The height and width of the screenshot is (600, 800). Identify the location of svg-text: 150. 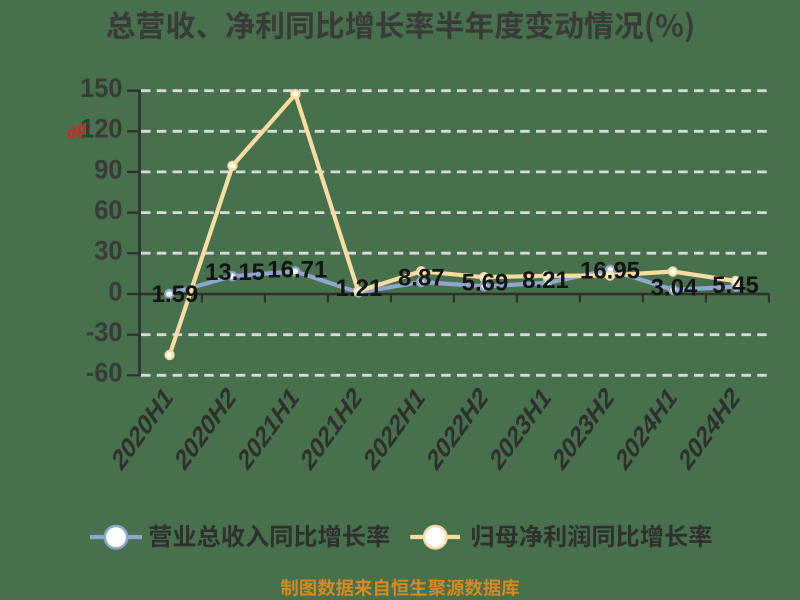
(101, 87).